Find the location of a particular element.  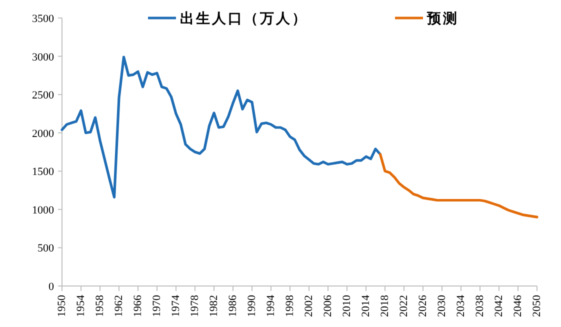

x-tick-label: 2006 is located at coordinates (328, 305).